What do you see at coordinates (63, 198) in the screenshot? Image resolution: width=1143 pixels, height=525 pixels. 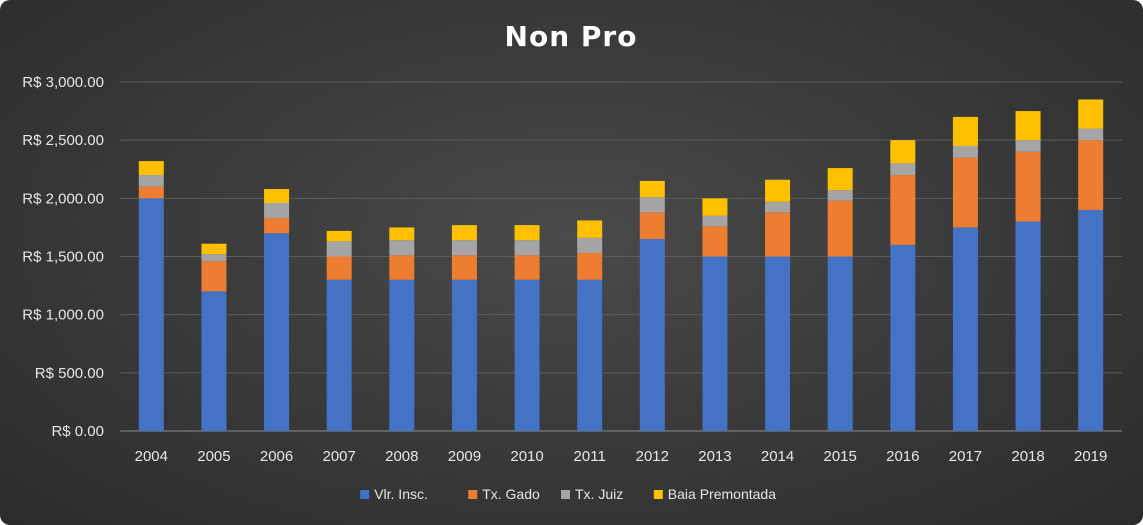 I see `y-tick-label: R$ 2,000.00` at bounding box center [63, 198].